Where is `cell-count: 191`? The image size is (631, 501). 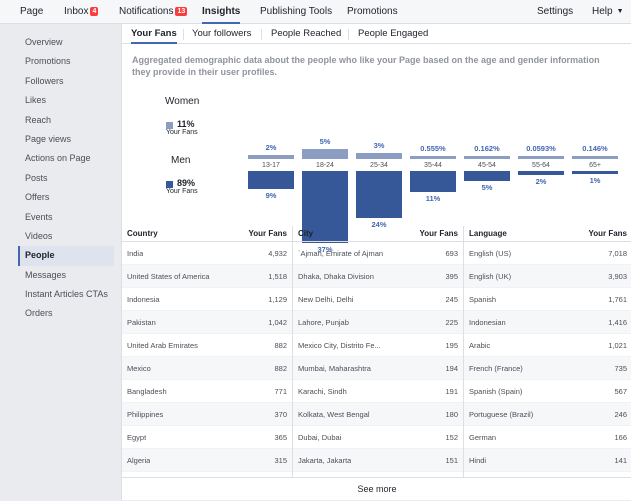 cell-count: 191 is located at coordinates (451, 391).